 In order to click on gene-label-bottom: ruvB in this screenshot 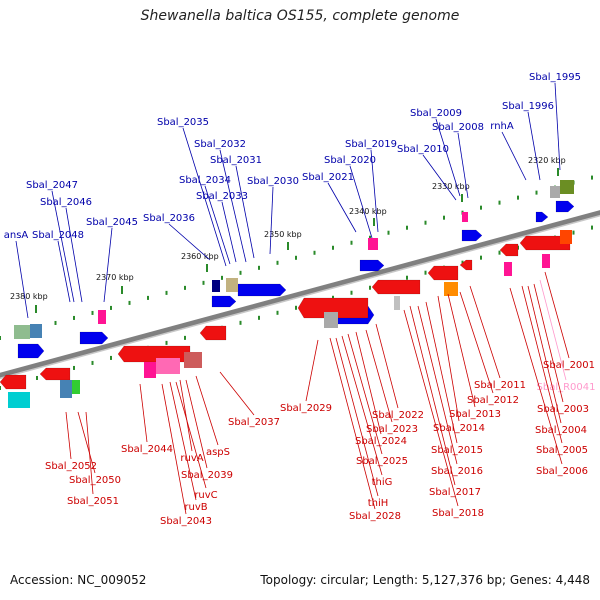, I will do `click(195, 507)`.